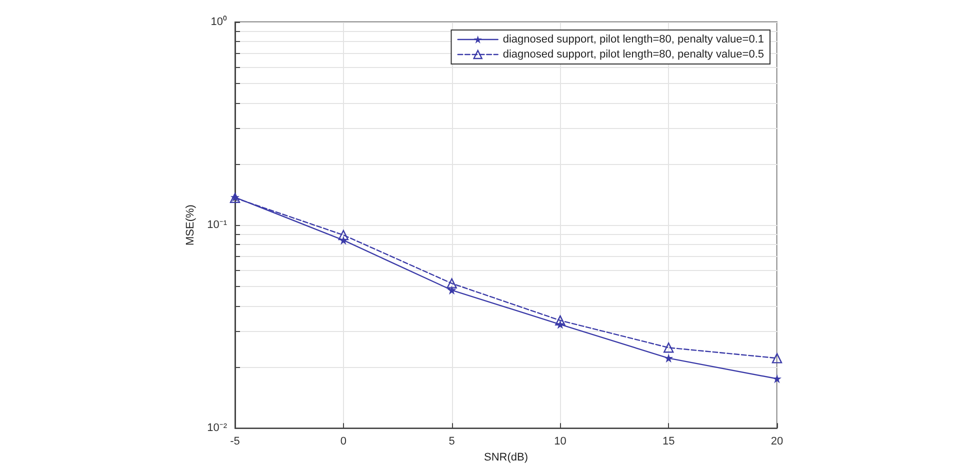  Describe the element at coordinates (235, 442) in the screenshot. I see `x-tick-label: -5` at that location.